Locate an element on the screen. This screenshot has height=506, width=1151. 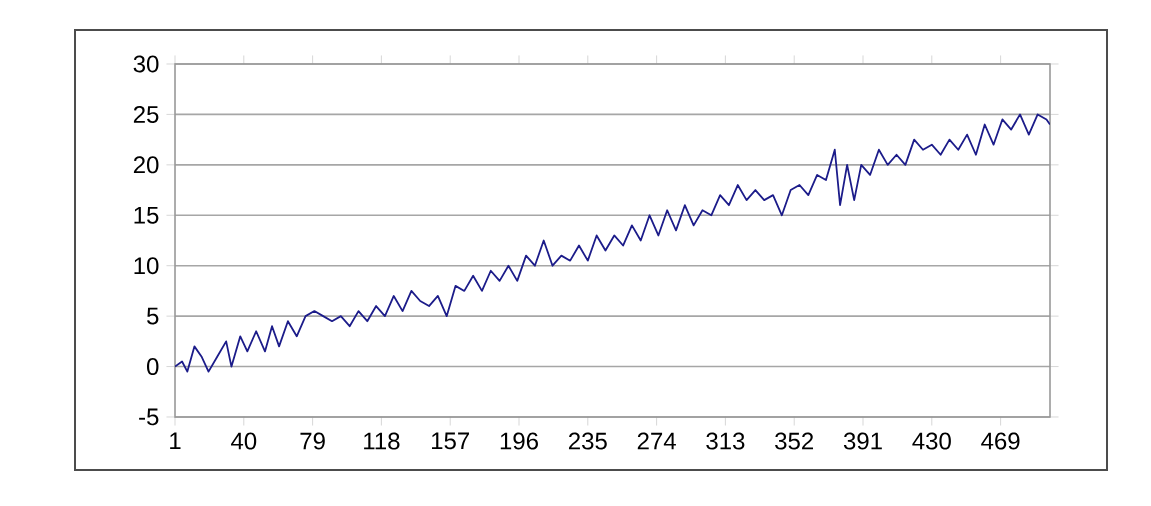
x-tick-label: 79 is located at coordinates (312, 441).